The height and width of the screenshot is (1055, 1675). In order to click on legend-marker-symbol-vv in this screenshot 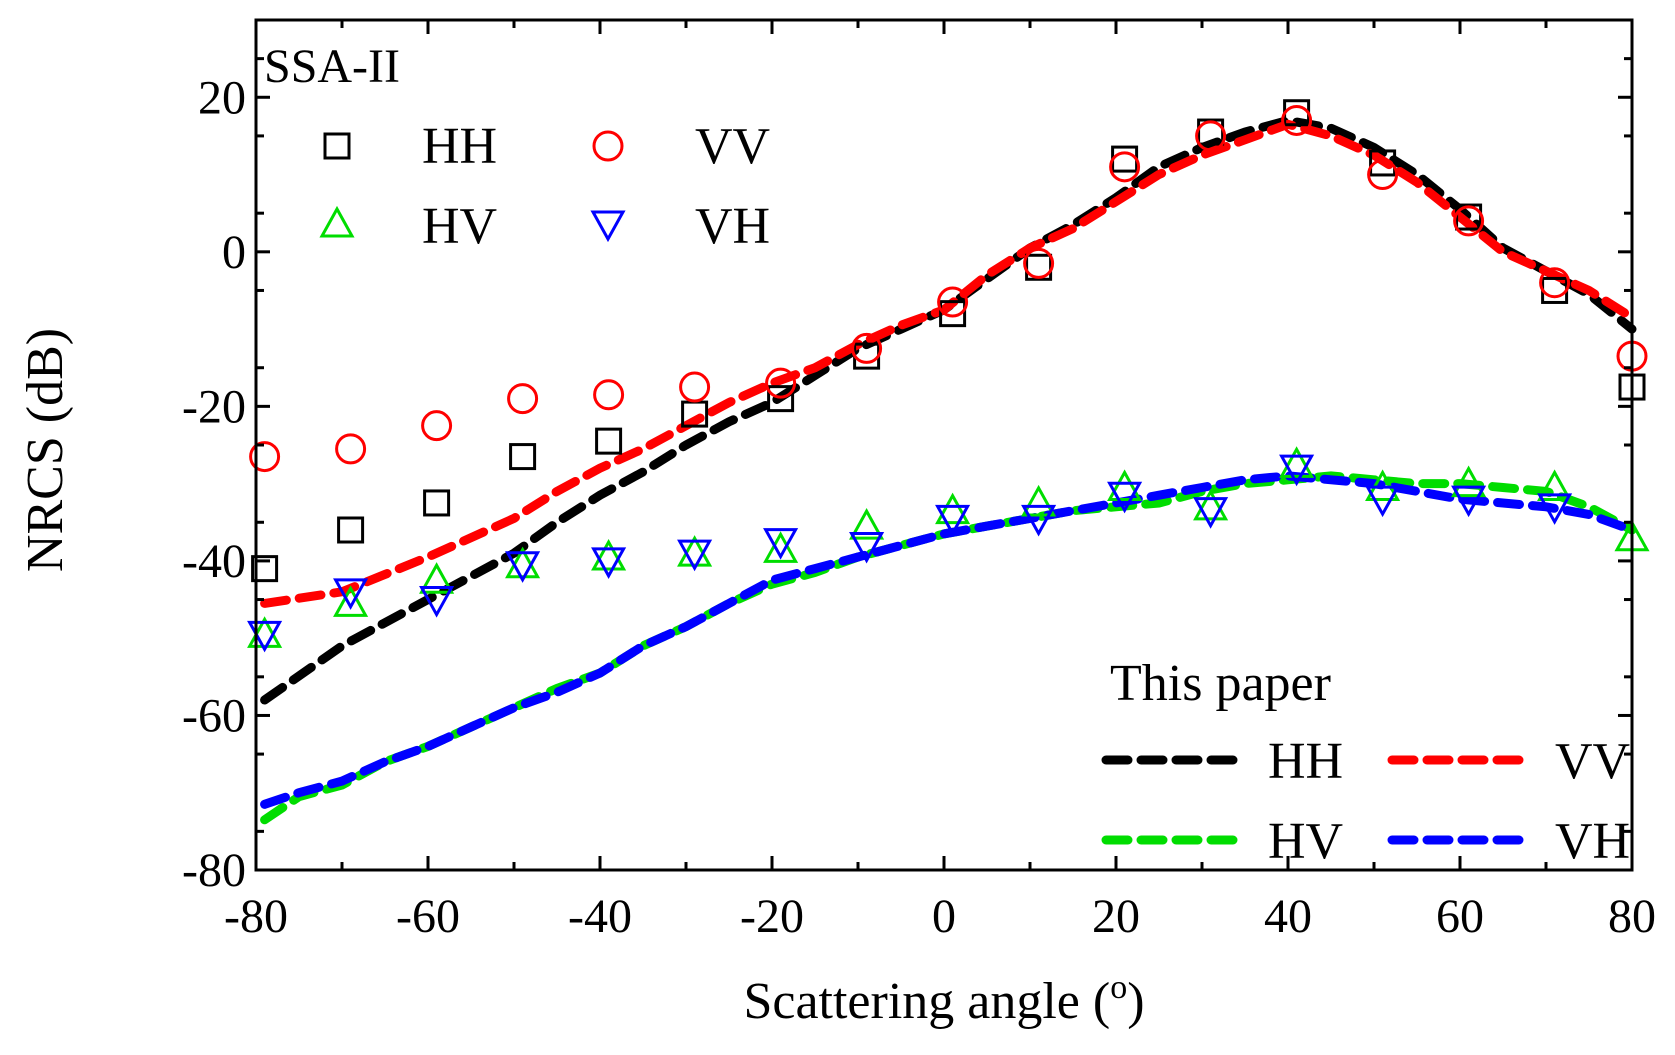, I will do `click(608, 146)`.